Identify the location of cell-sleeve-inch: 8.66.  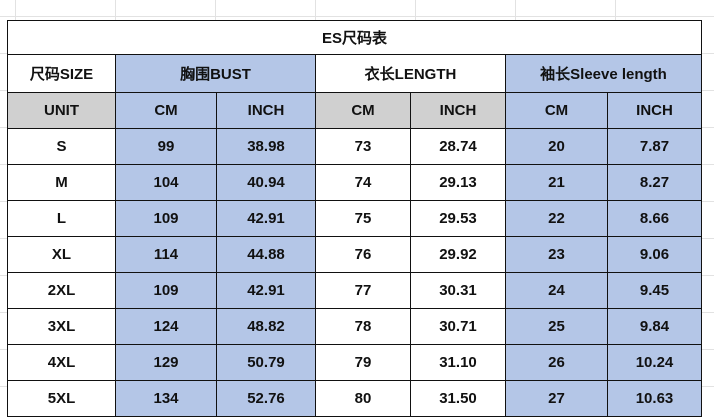
(654, 218).